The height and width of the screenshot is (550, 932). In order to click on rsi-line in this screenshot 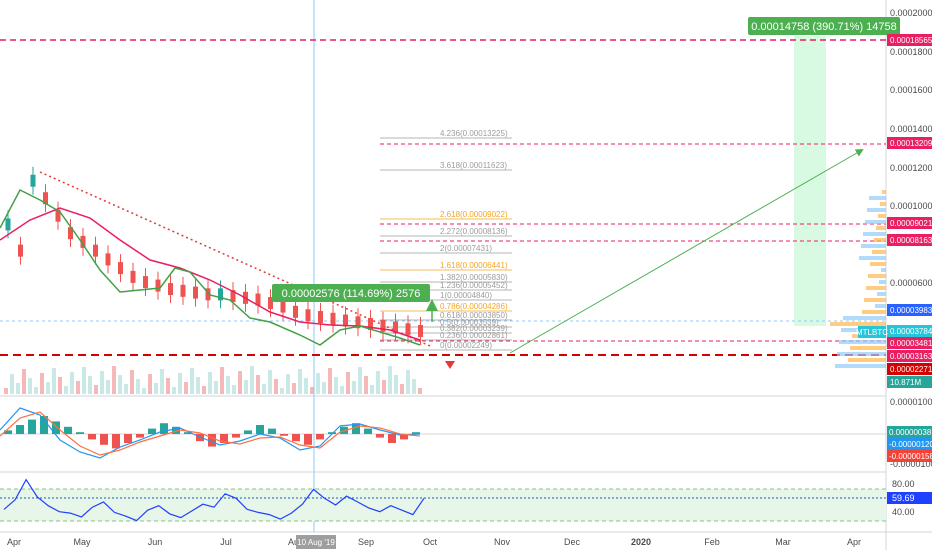, I will do `click(214, 500)`.